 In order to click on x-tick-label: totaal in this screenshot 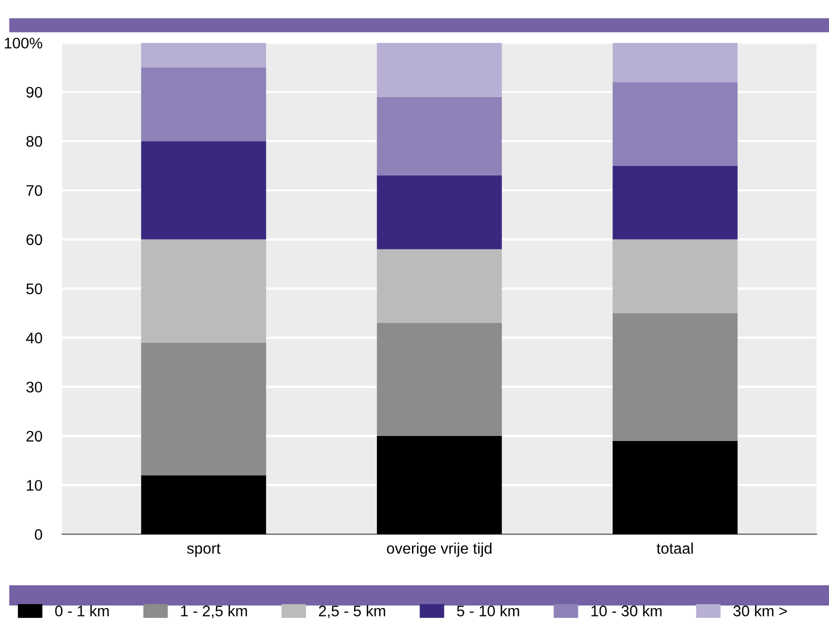, I will do `click(674, 548)`.